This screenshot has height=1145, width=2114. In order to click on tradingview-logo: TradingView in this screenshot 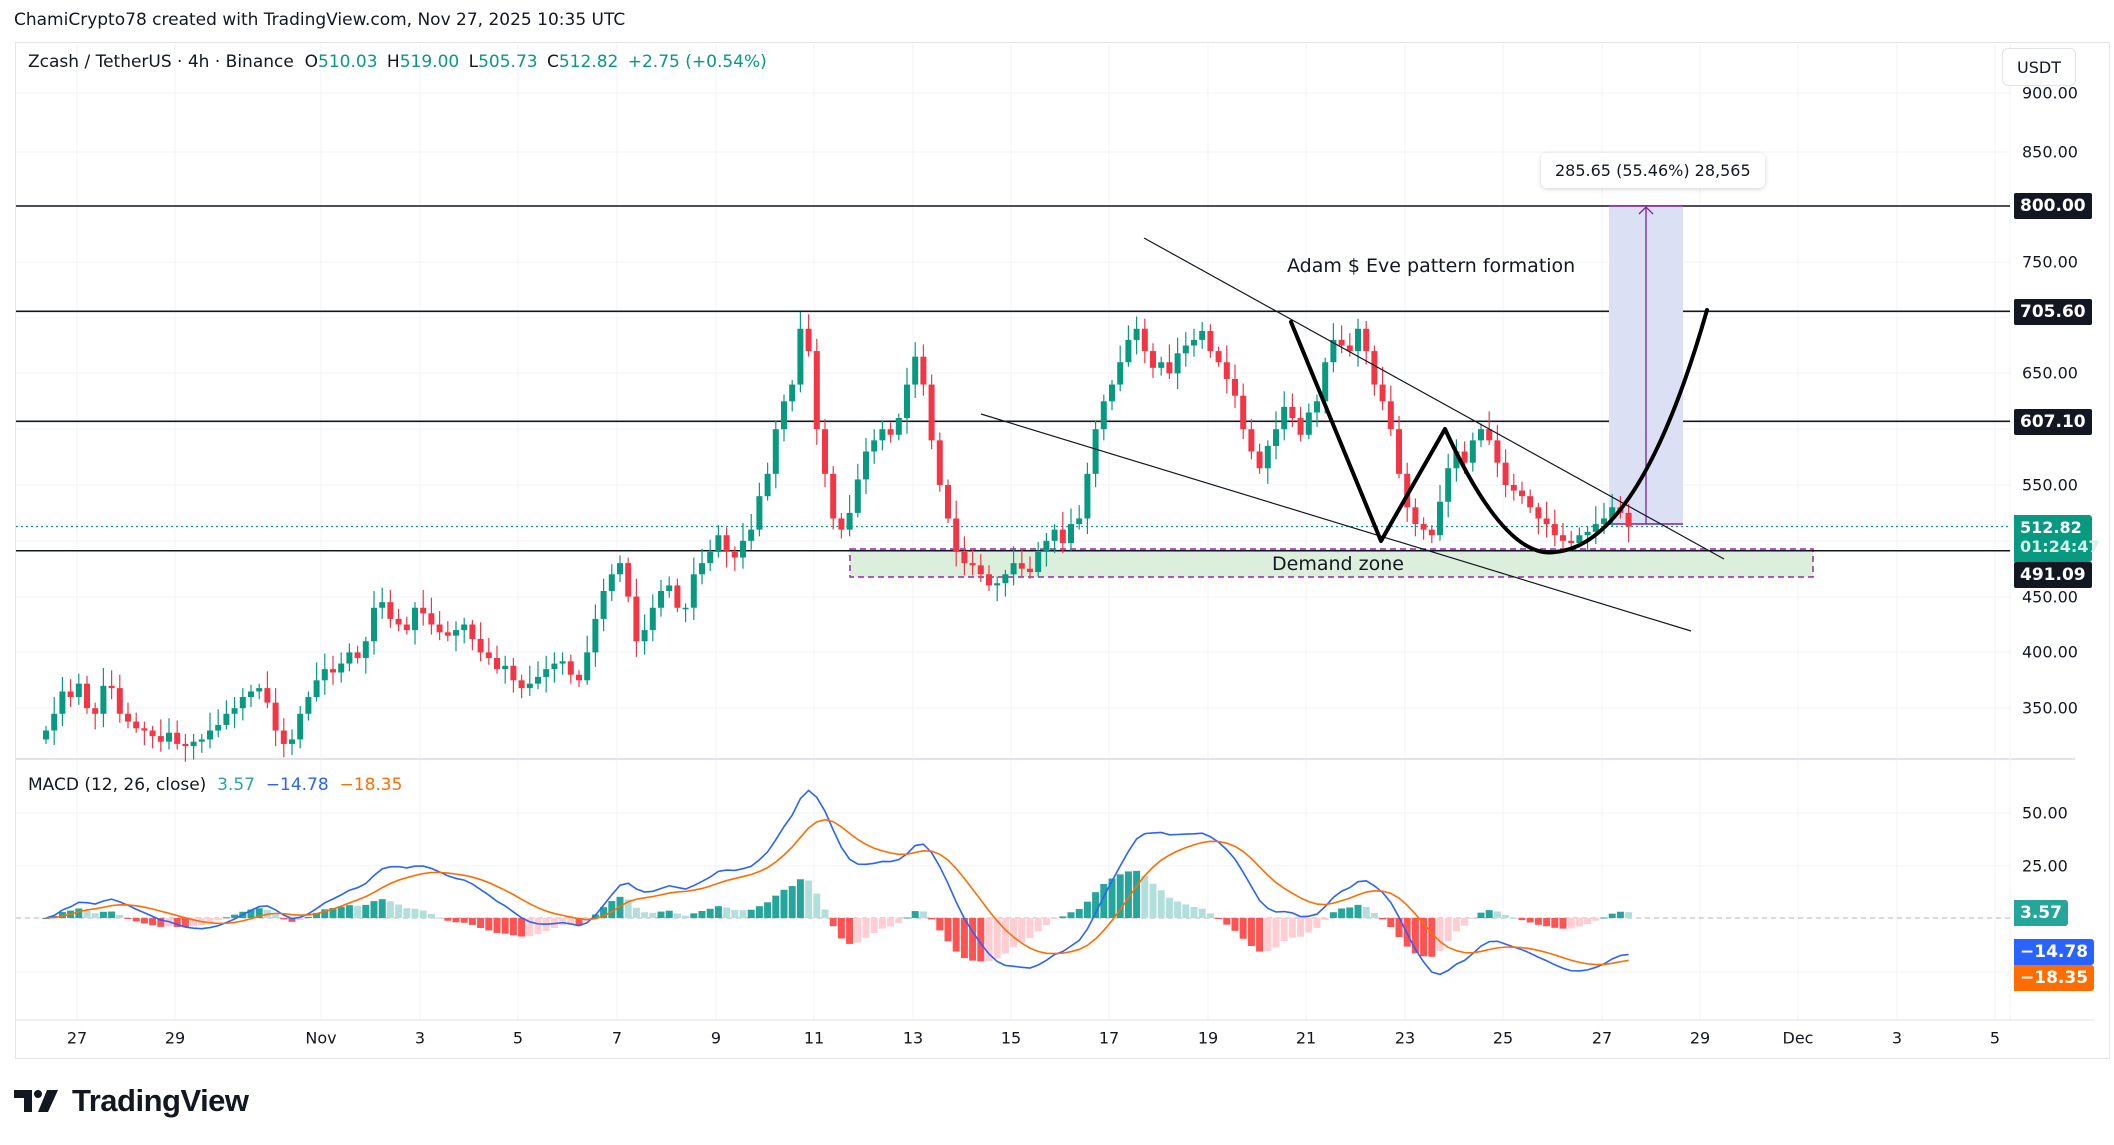, I will do `click(131, 1101)`.